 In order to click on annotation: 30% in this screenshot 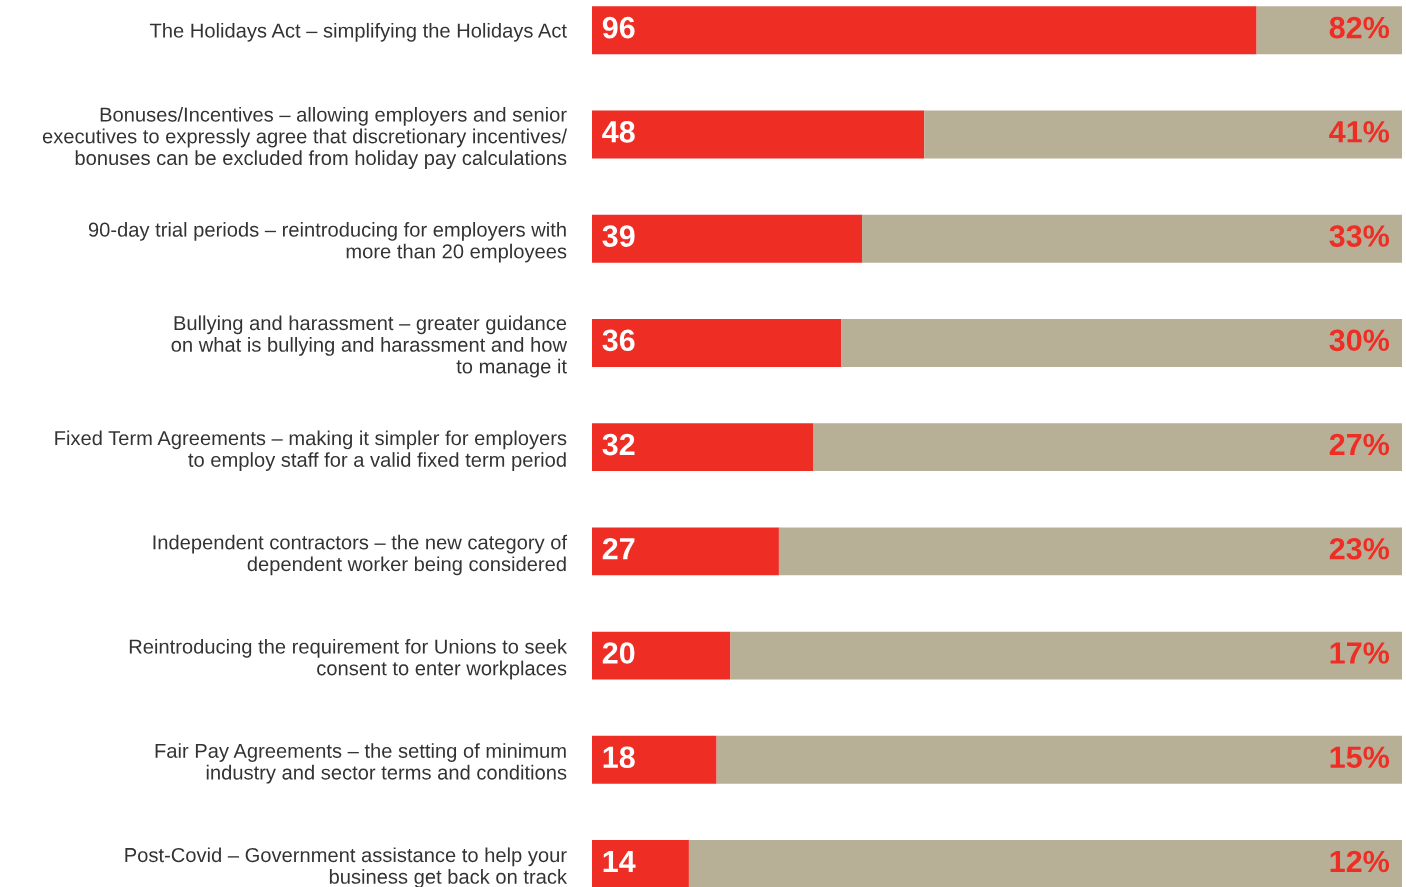, I will do `click(1359, 340)`.